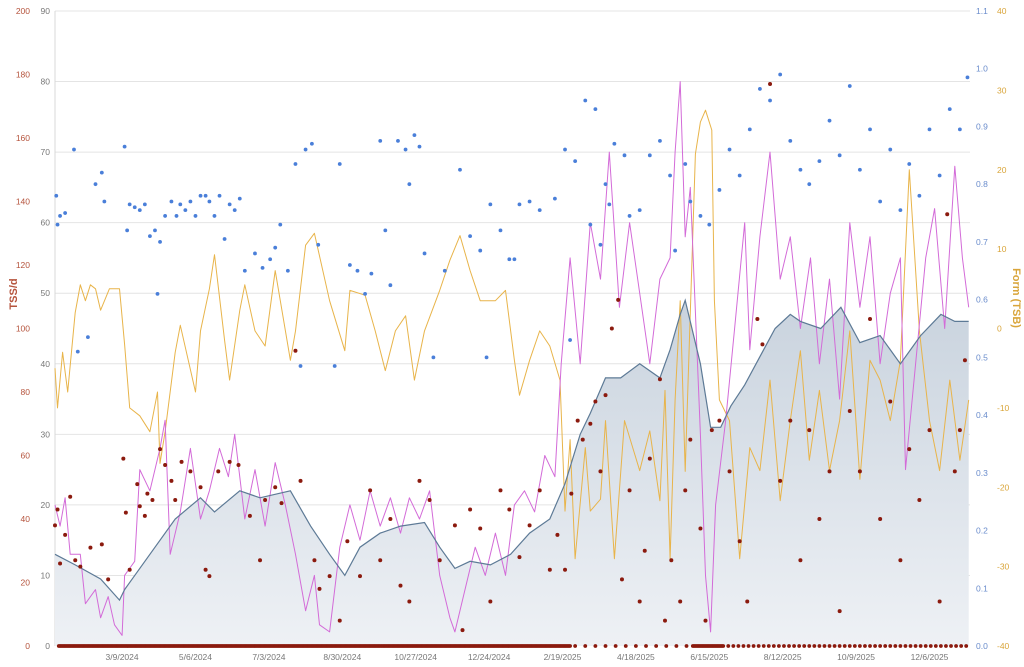 This screenshot has width=1024, height=667. What do you see at coordinates (268, 657) in the screenshot?
I see `x-axis-tick-label: 7/3/2024` at bounding box center [268, 657].